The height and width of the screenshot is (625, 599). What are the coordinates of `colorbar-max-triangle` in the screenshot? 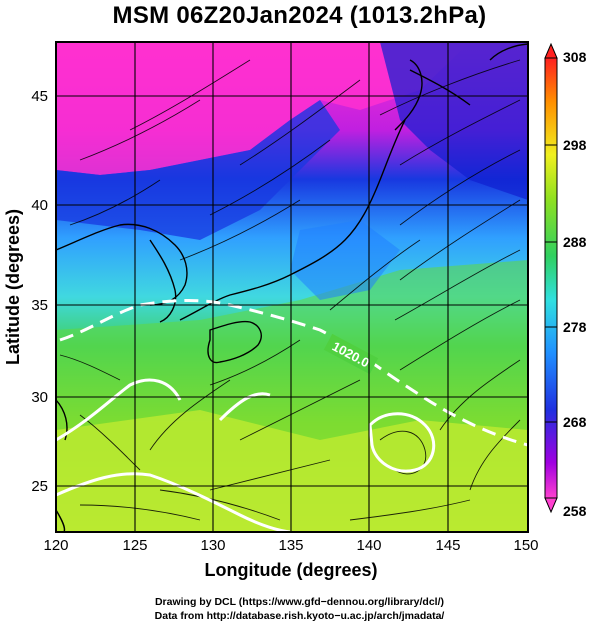 It's located at (551, 50).